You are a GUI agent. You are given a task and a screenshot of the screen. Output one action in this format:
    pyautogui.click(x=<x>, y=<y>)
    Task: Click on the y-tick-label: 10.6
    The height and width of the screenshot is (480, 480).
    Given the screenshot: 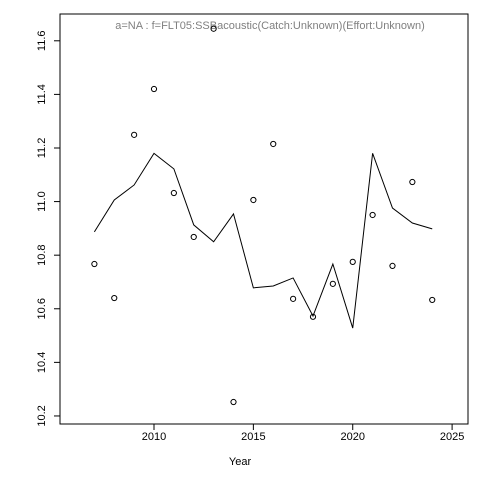 What is the action you would take?
    pyautogui.click(x=42, y=308)
    